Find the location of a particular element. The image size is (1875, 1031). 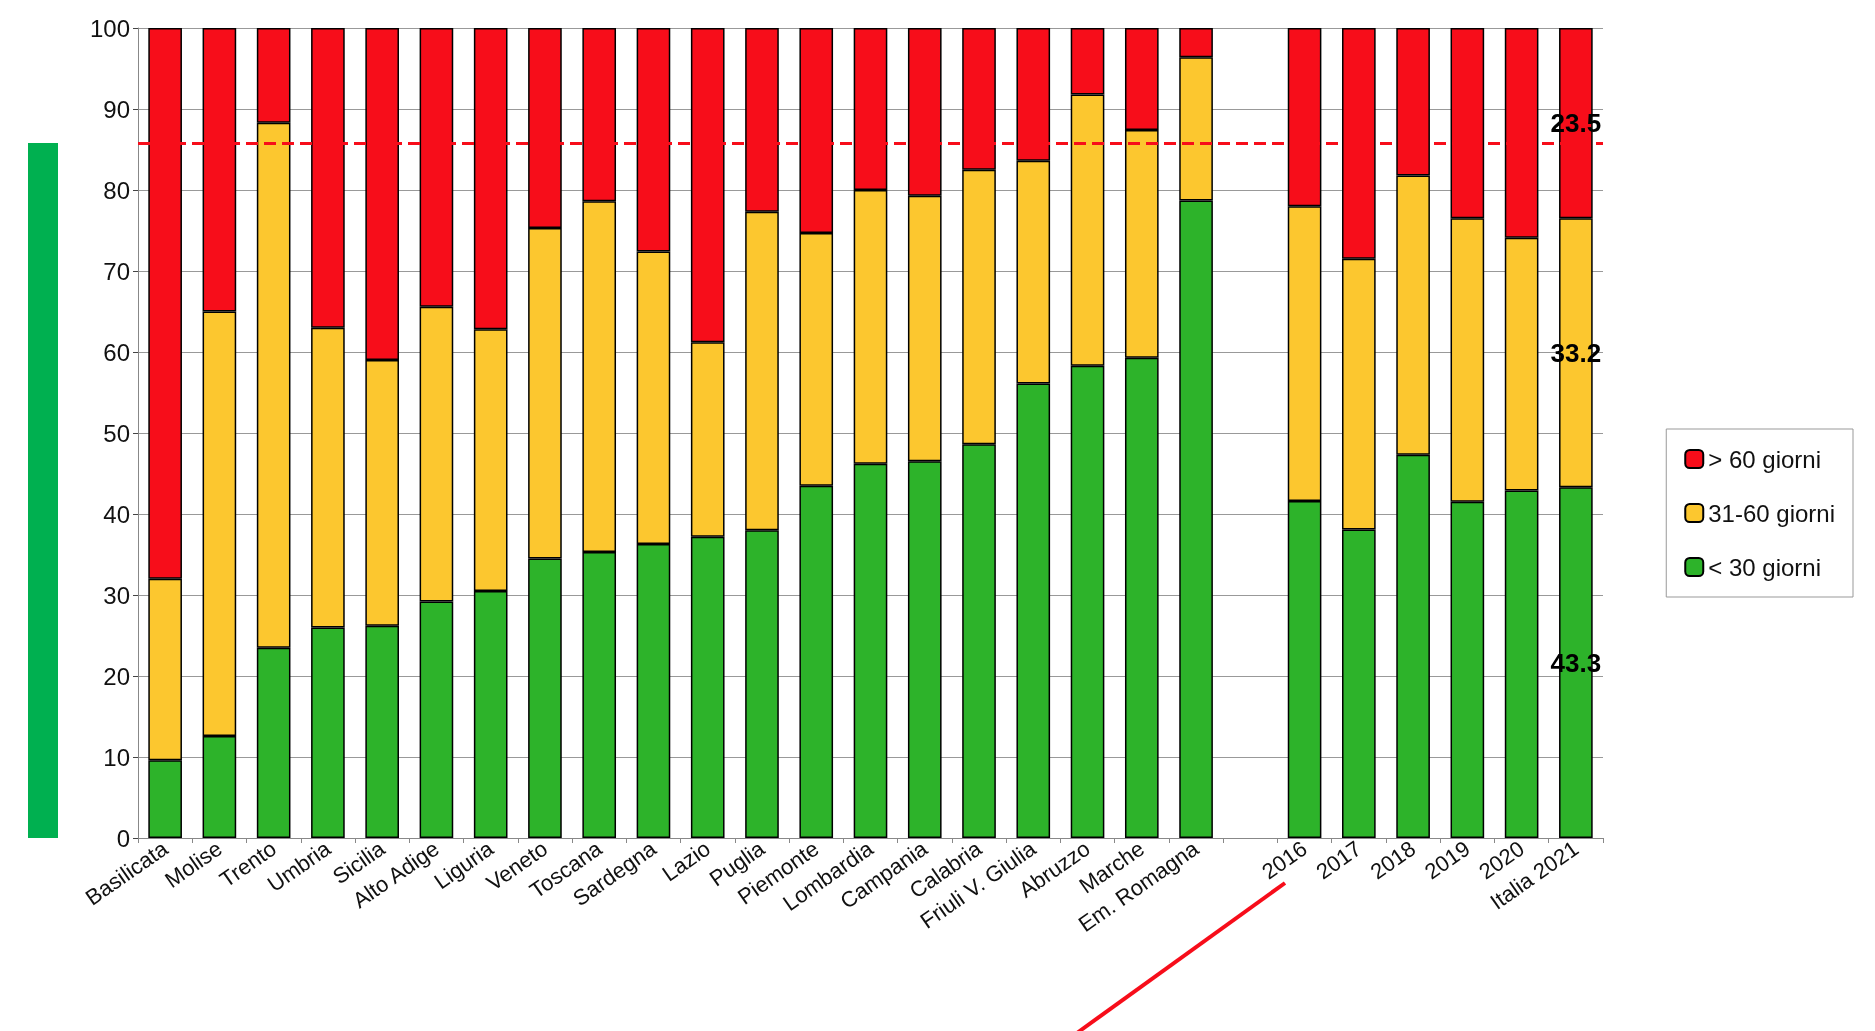

y-tick-label: 0 is located at coordinates (123, 838).